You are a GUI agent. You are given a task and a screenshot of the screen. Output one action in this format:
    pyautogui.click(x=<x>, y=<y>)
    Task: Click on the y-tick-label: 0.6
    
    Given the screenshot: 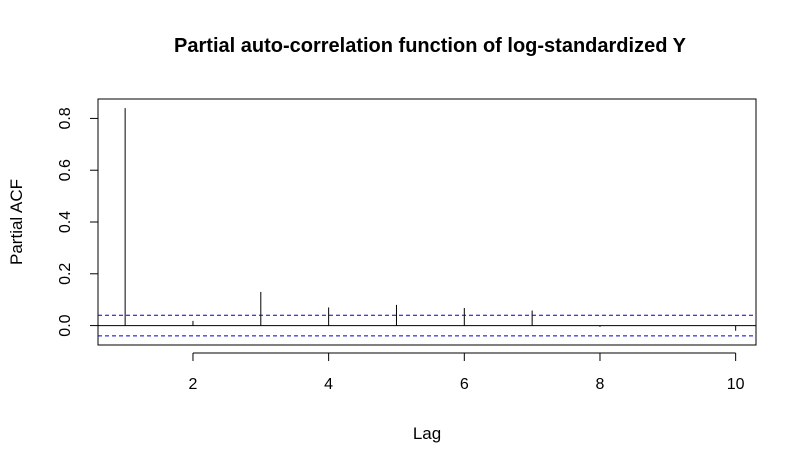 What is the action you would take?
    pyautogui.click(x=65, y=170)
    